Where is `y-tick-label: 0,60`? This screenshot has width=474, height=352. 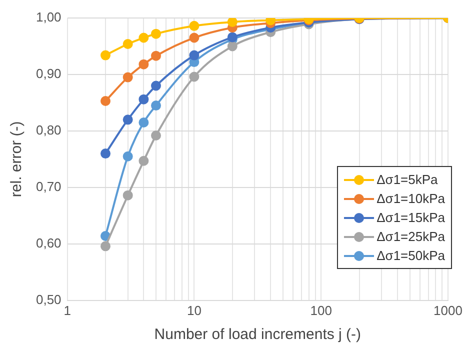
y-tick-label: 0,60 is located at coordinates (49, 243).